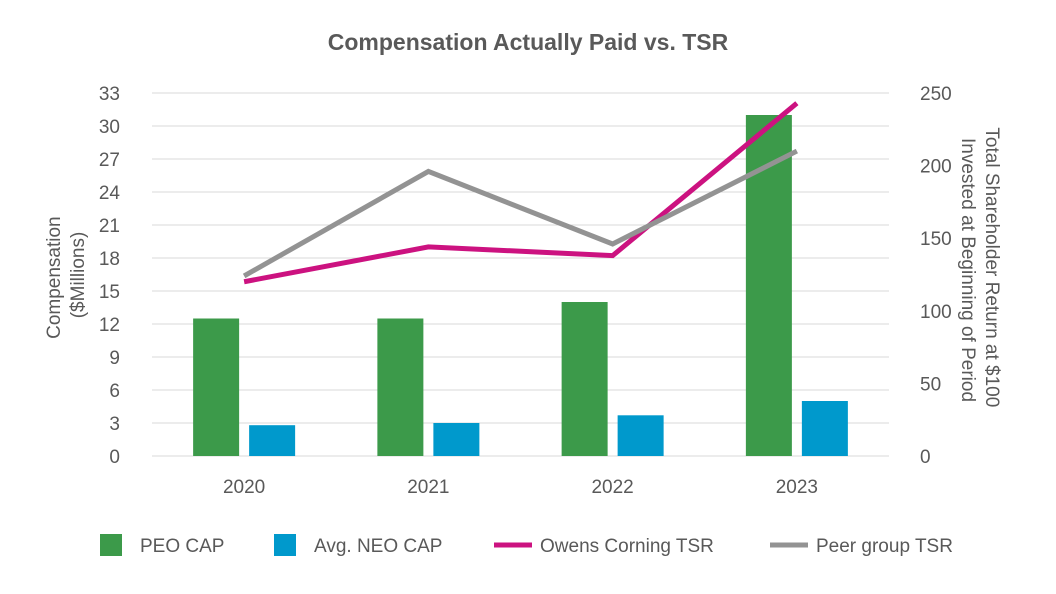 This screenshot has height=594, width=1056. What do you see at coordinates (66, 275) in the screenshot?
I see `left-axis-title: Compensation ($Millions)` at bounding box center [66, 275].